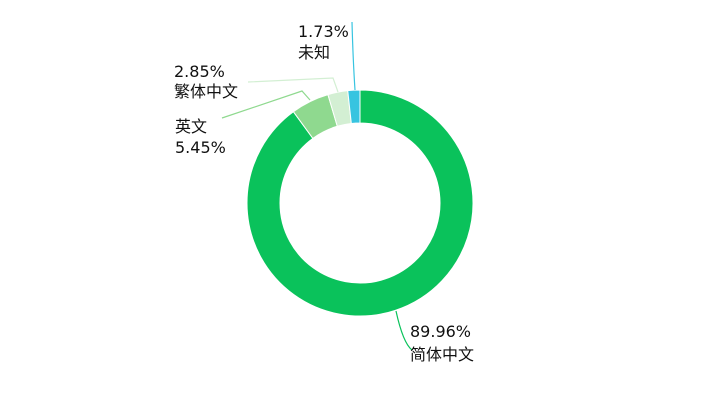 This screenshot has height=405, width=720. I want to click on label-value-yingwen: 5.45%, so click(200, 147).